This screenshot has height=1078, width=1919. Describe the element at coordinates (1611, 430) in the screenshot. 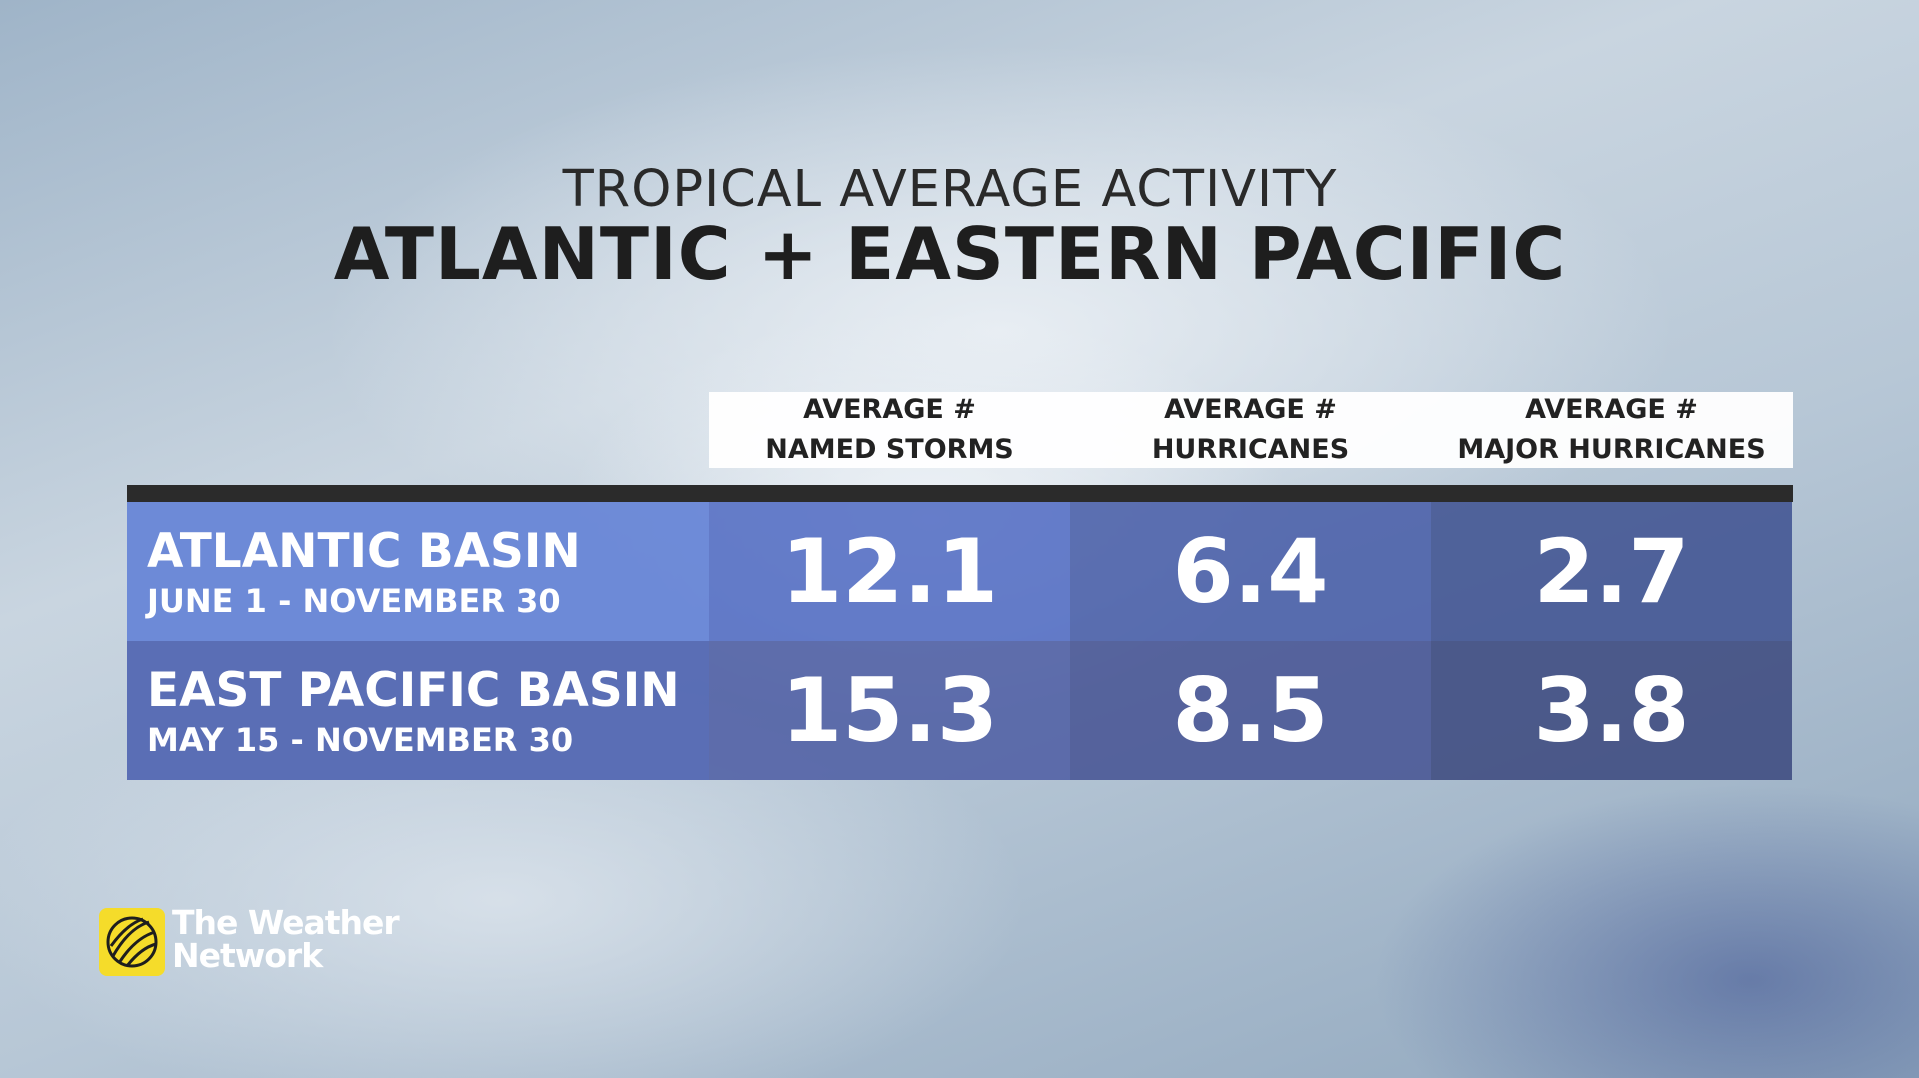

I see `column-header: AVERAGE # MAJOR HURRICANES` at that location.